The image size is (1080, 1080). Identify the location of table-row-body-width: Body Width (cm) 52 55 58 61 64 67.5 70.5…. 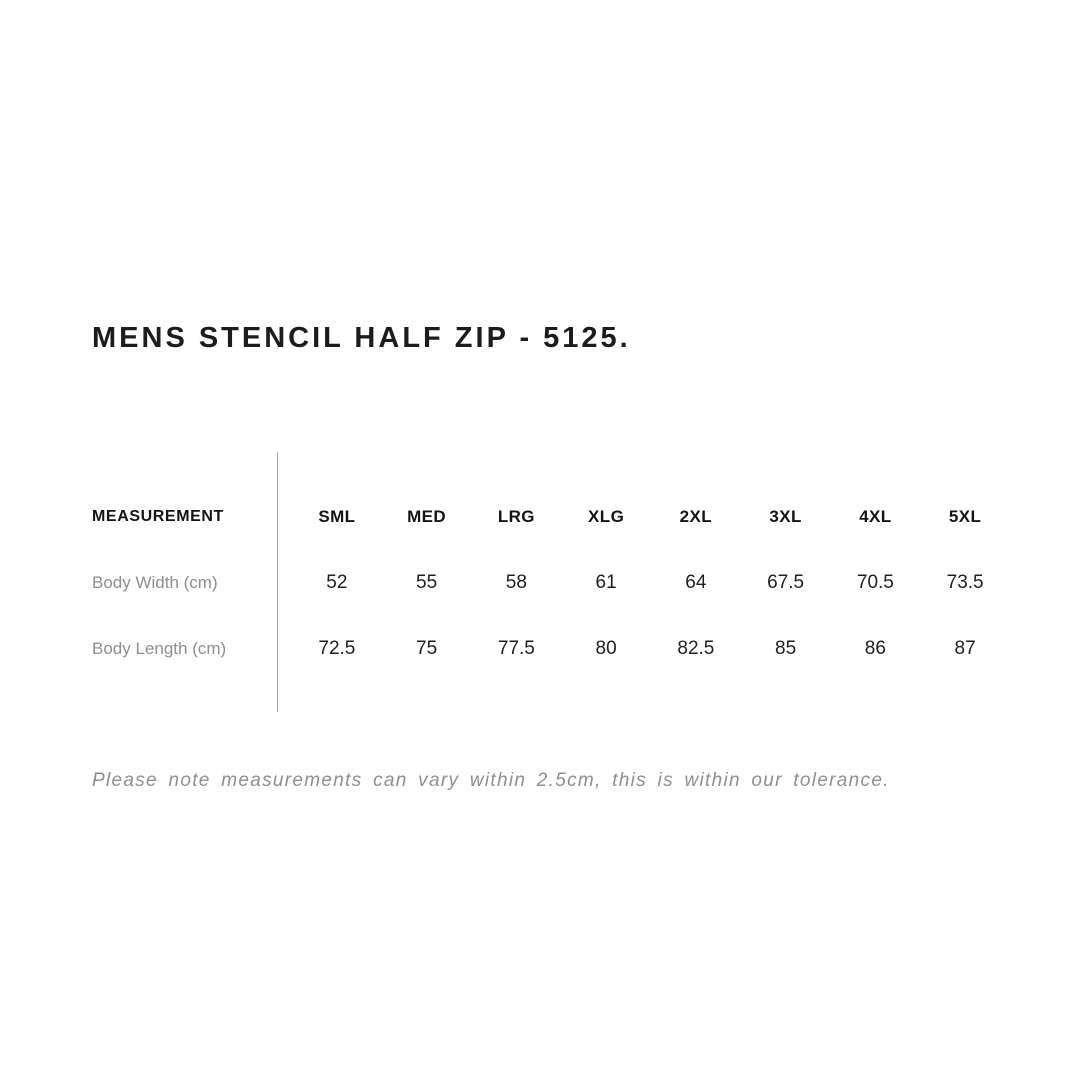
(551, 583).